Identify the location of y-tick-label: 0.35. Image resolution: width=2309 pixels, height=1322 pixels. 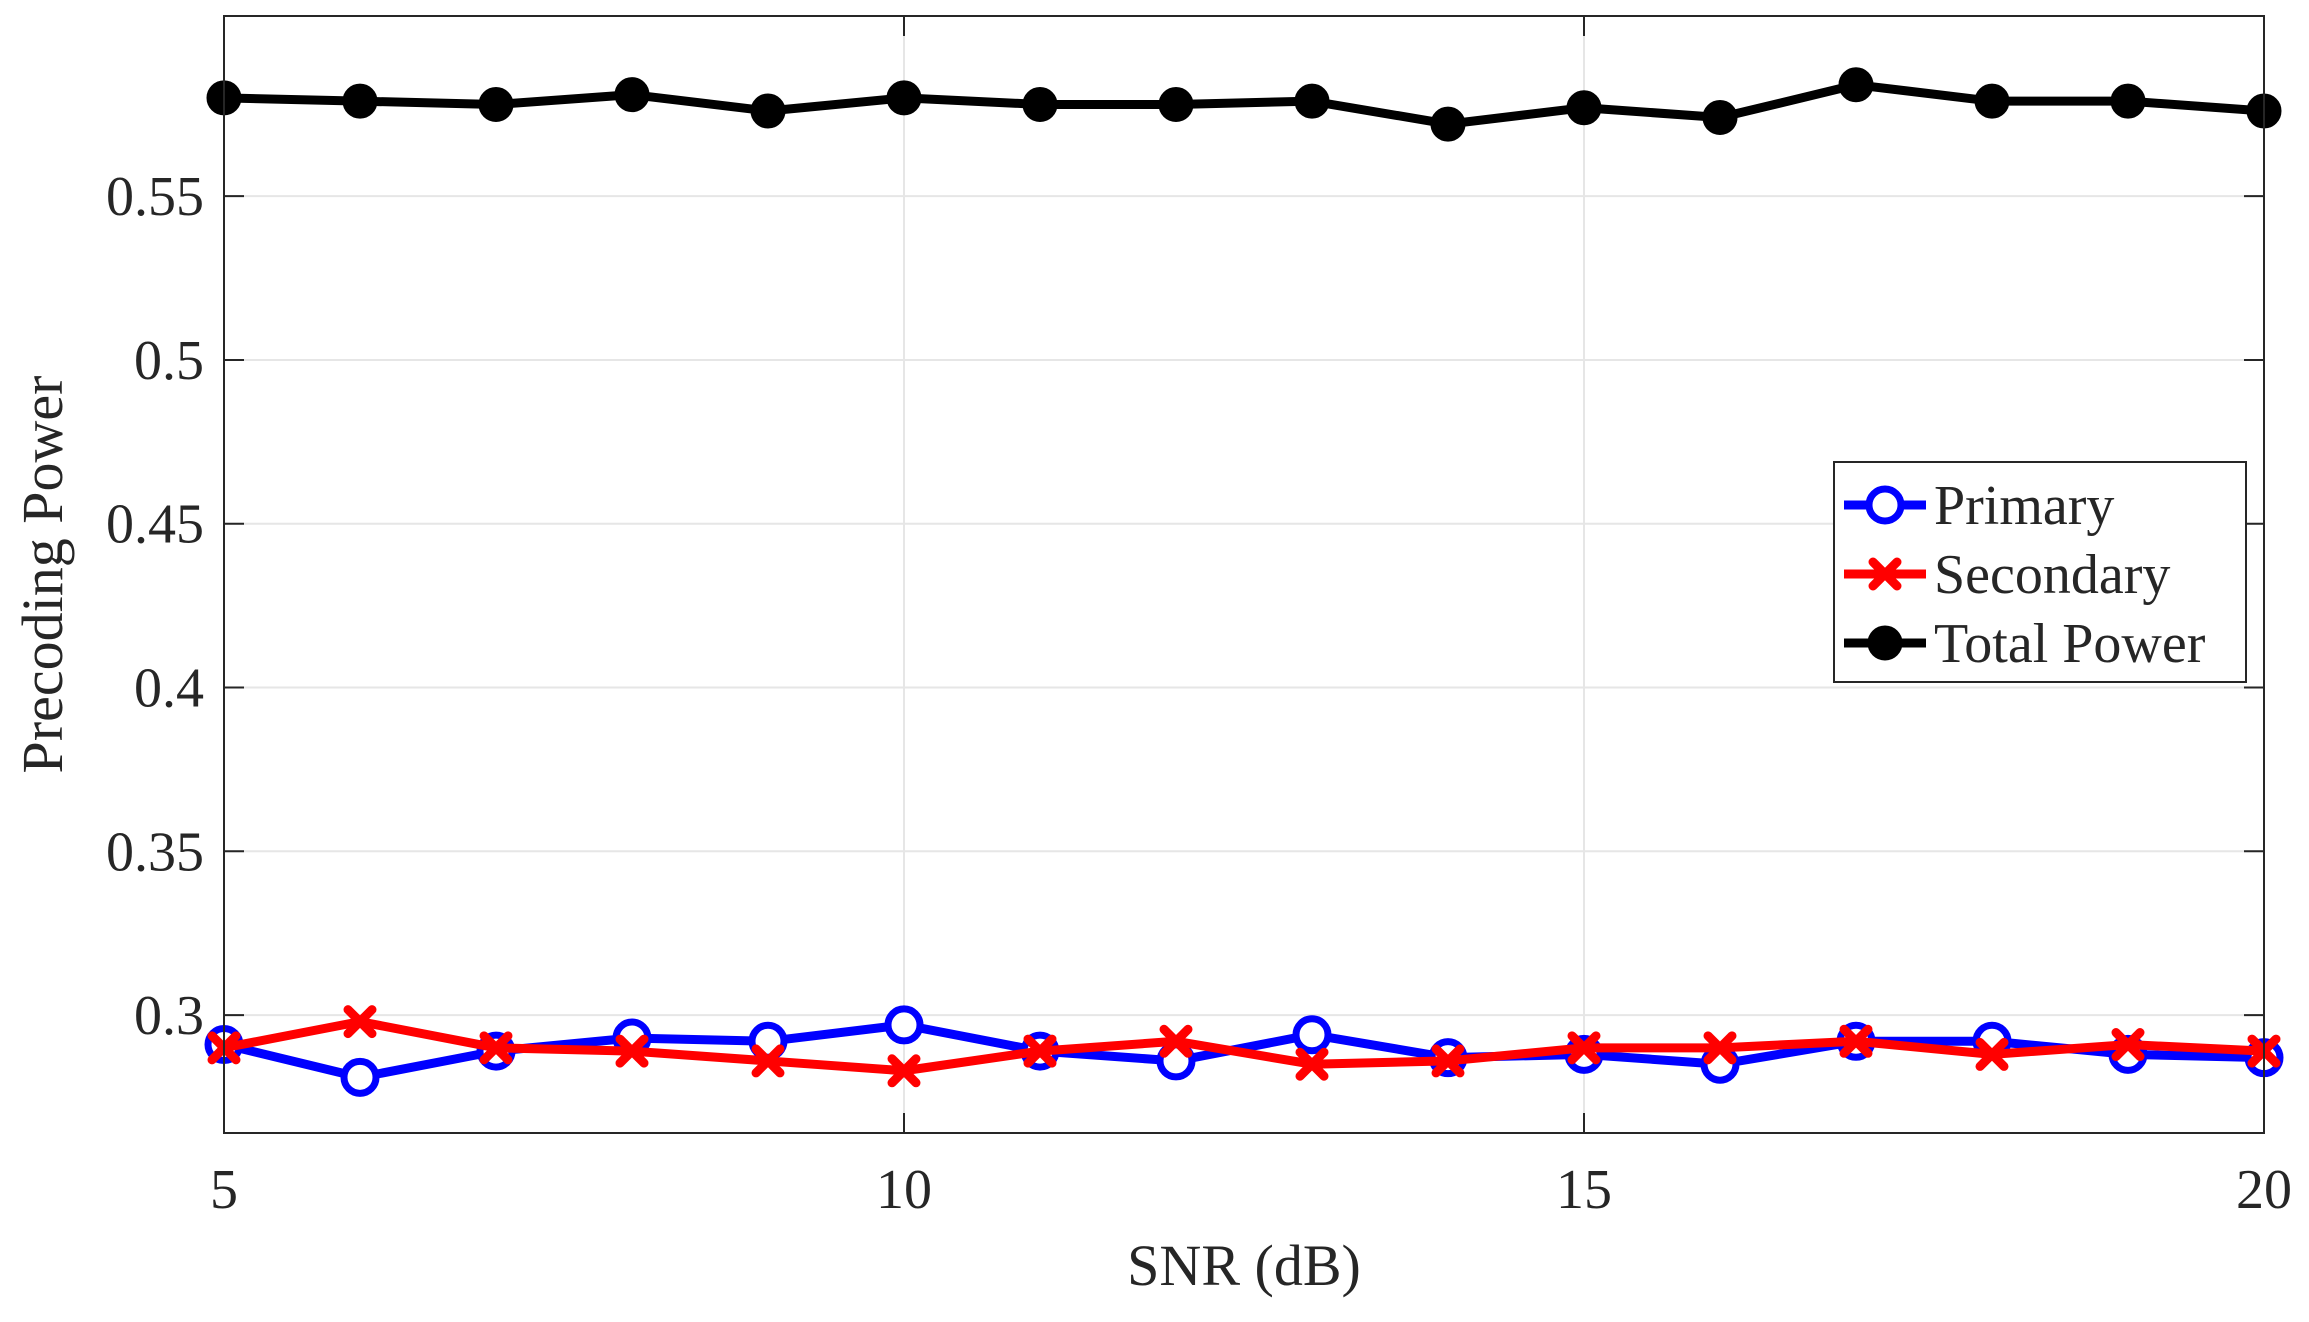
(155, 852).